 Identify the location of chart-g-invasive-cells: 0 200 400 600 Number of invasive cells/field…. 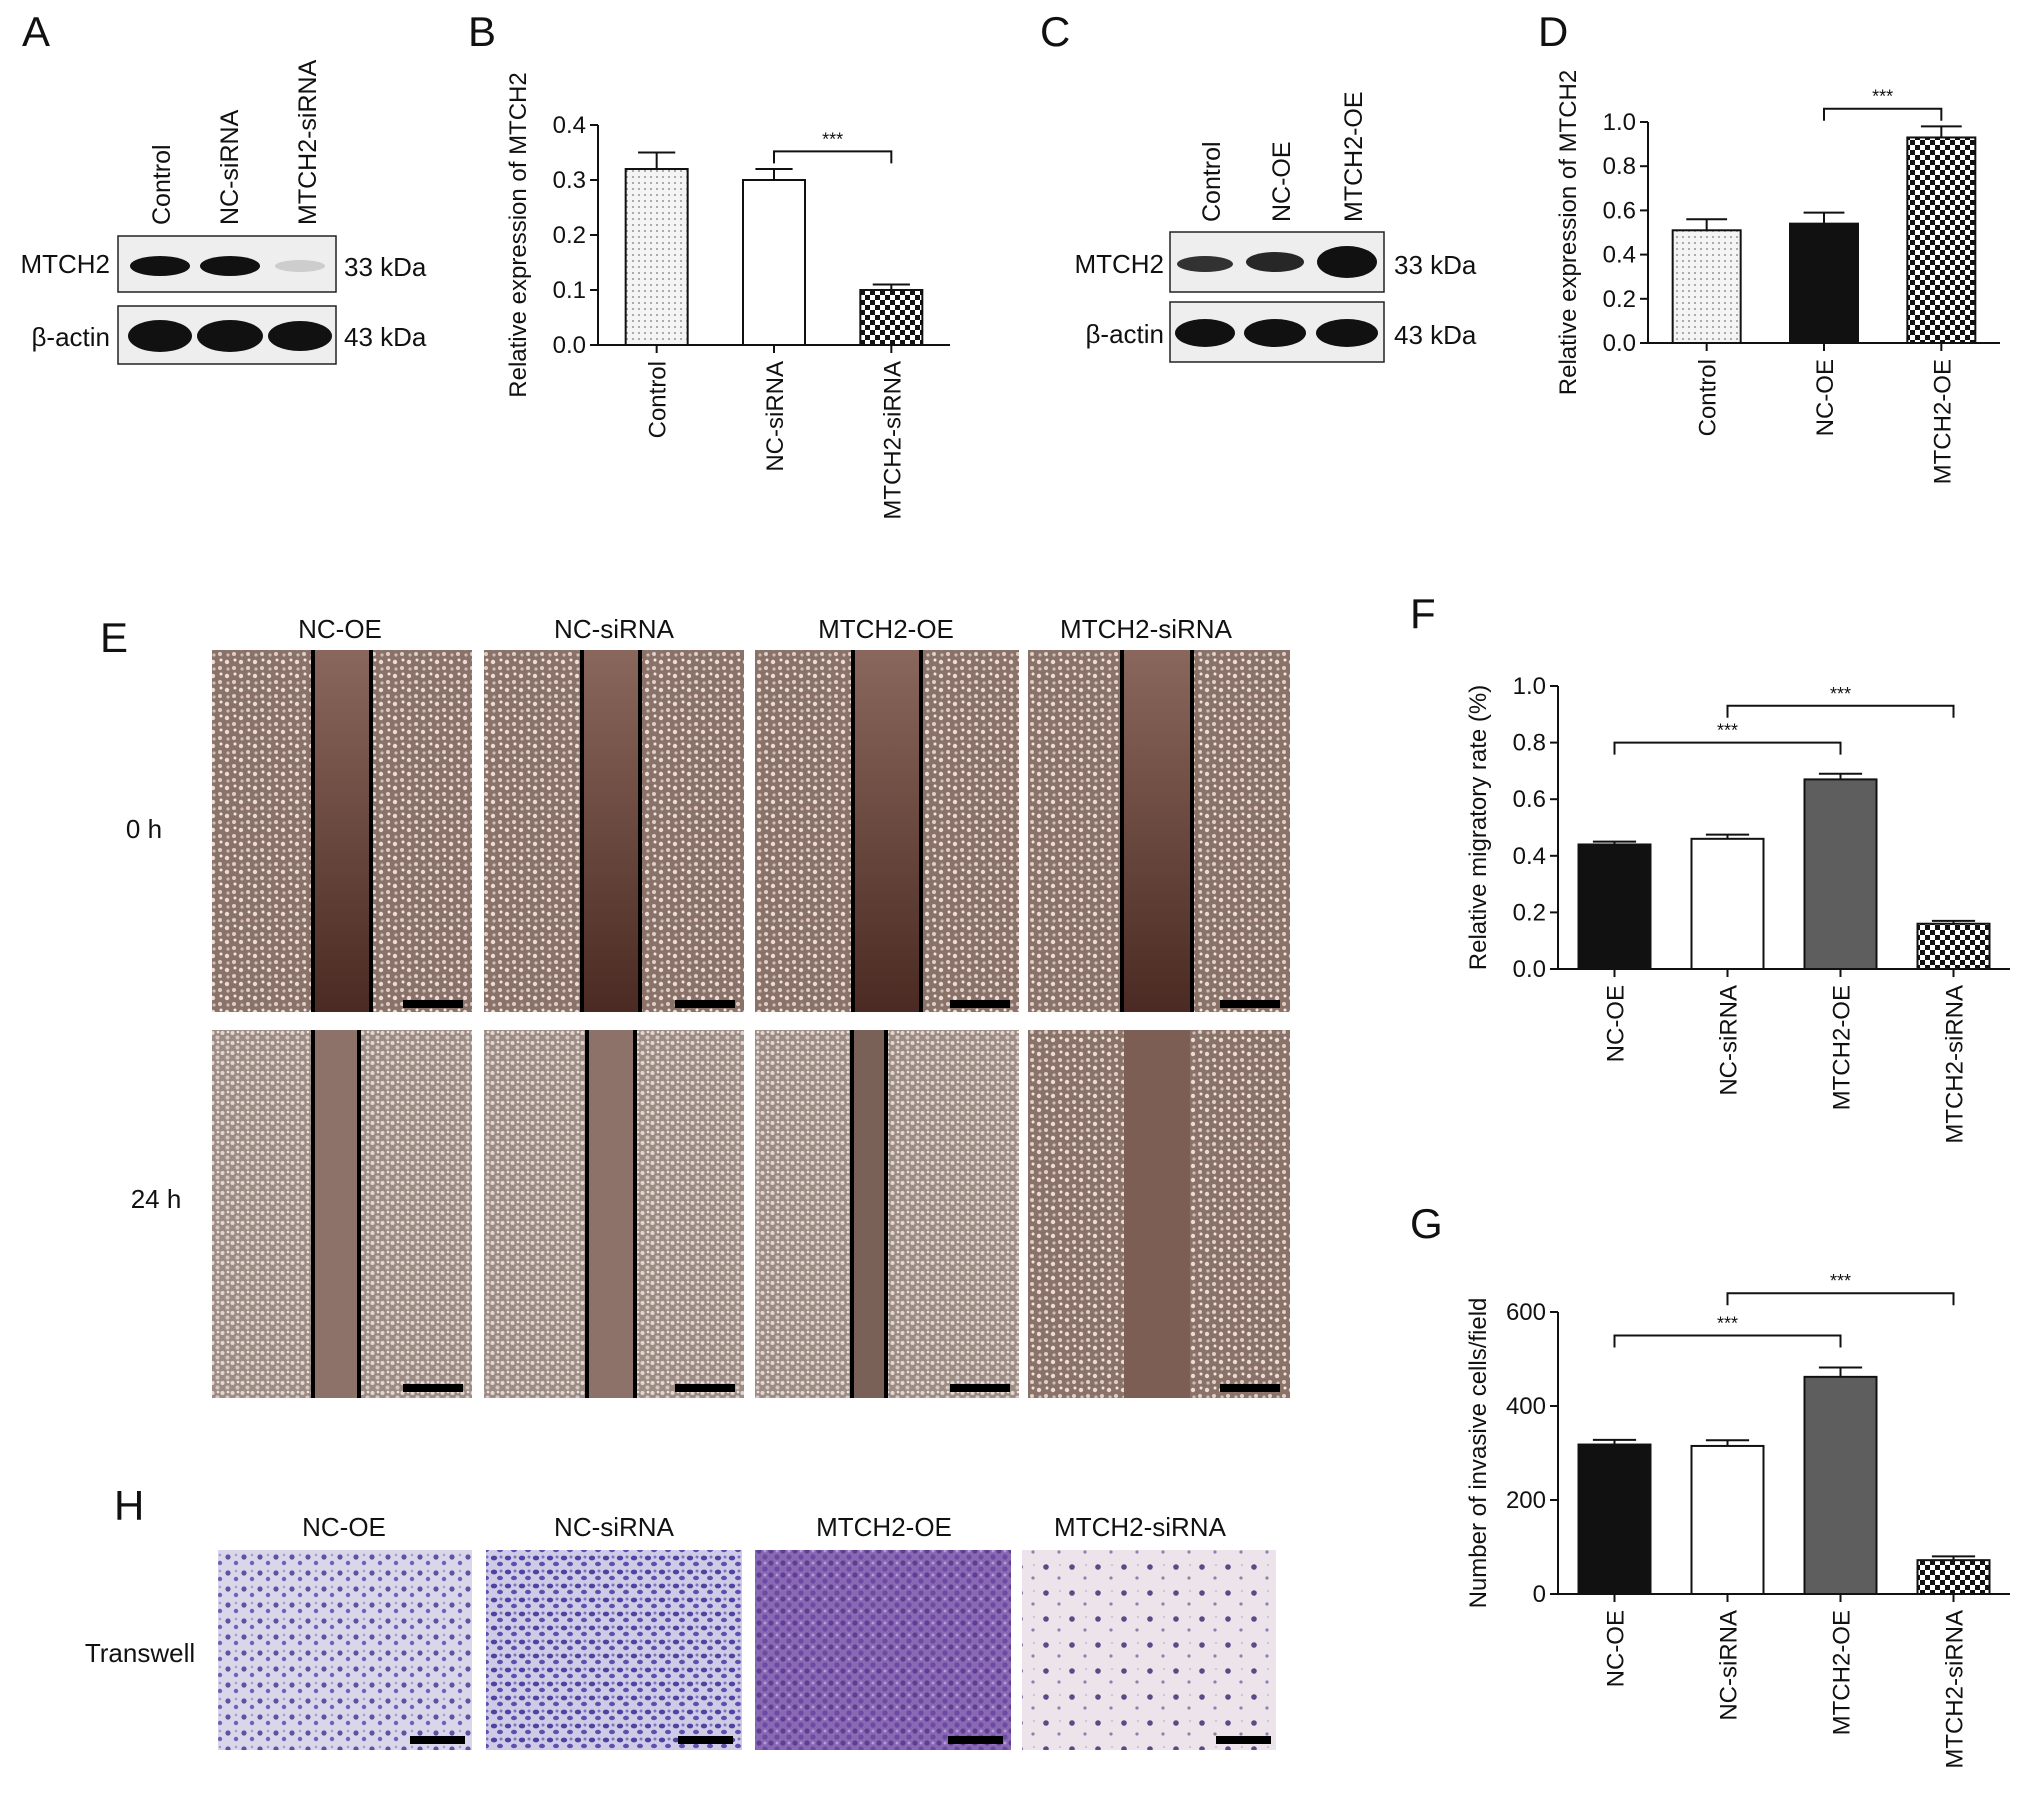
(1737, 1520).